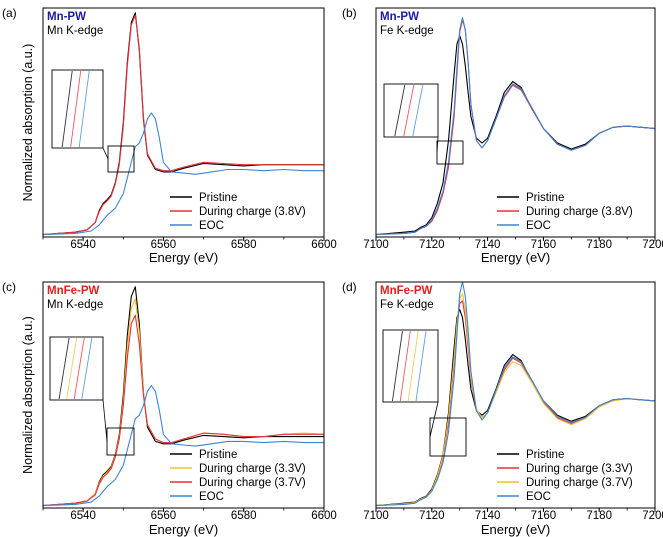 The image size is (663, 537). What do you see at coordinates (9, 287) in the screenshot?
I see `panel-label: (c)` at bounding box center [9, 287].